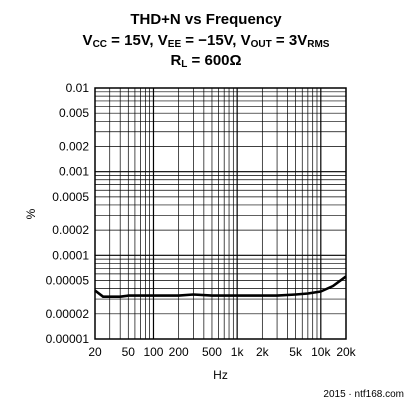 The width and height of the screenshot is (412, 406). I want to click on x-tick-label: 20, so click(95, 352).